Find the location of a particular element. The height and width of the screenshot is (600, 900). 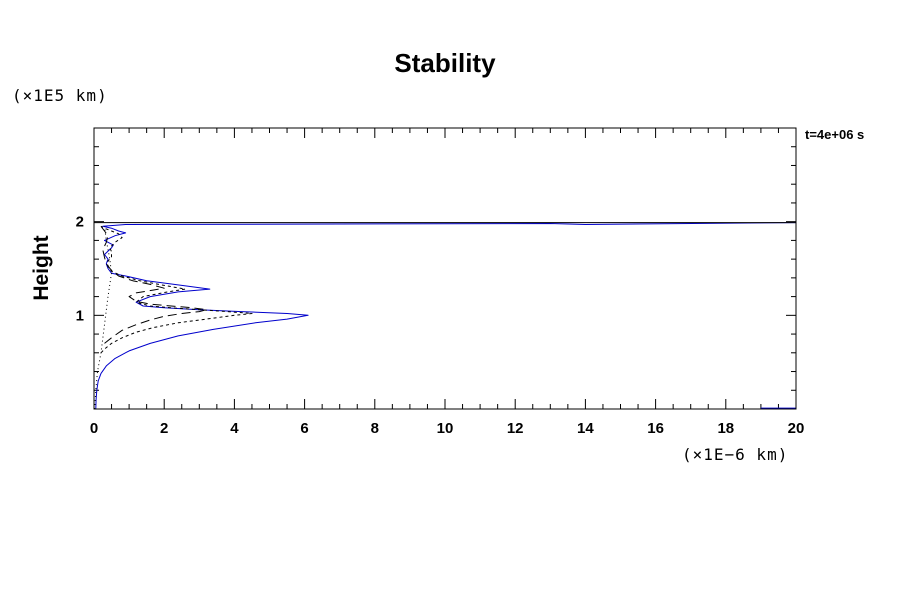

y-tick-label: 1 is located at coordinates (80, 315).